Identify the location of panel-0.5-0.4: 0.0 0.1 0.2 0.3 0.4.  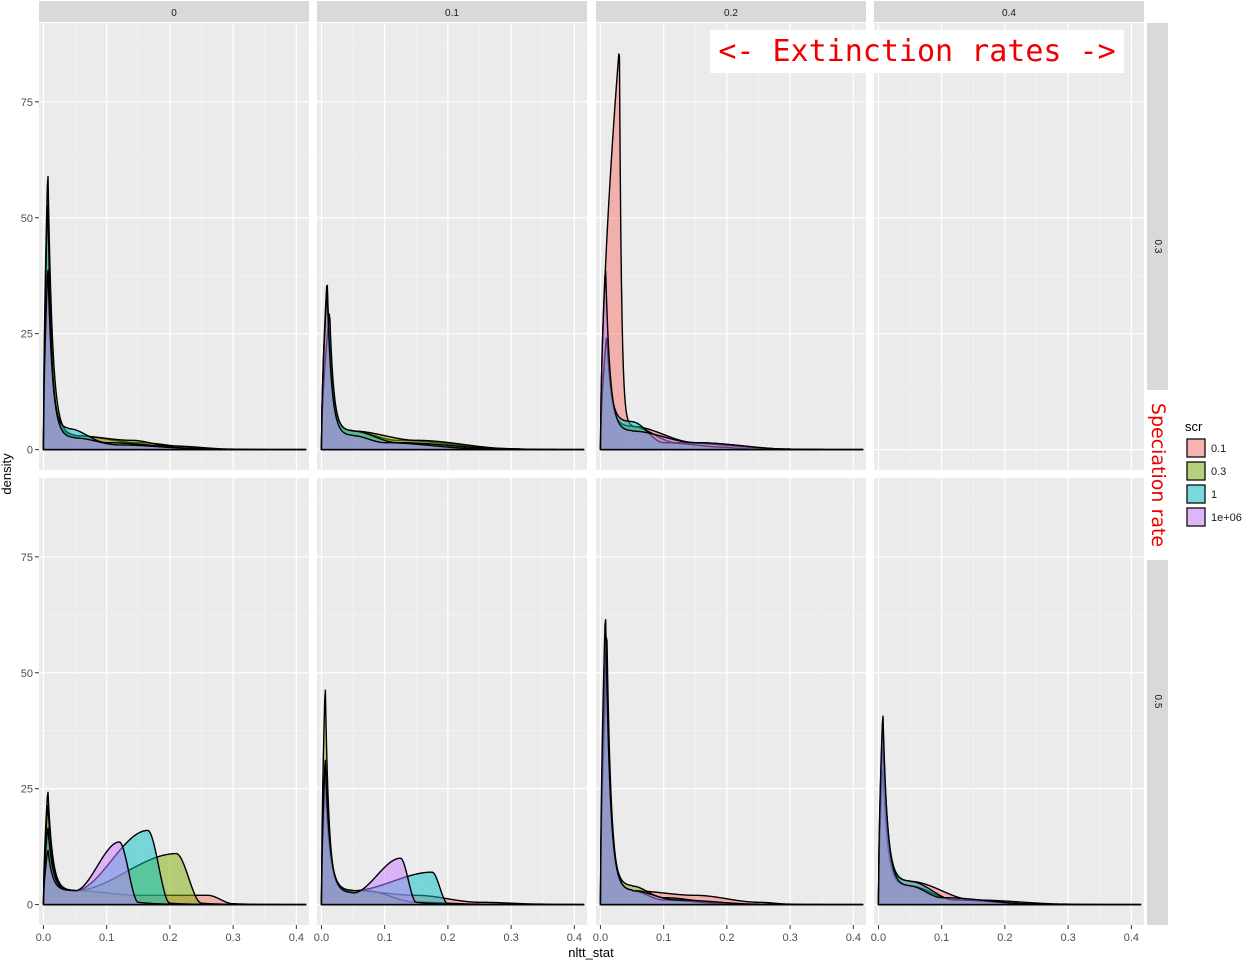
(1007, 711).